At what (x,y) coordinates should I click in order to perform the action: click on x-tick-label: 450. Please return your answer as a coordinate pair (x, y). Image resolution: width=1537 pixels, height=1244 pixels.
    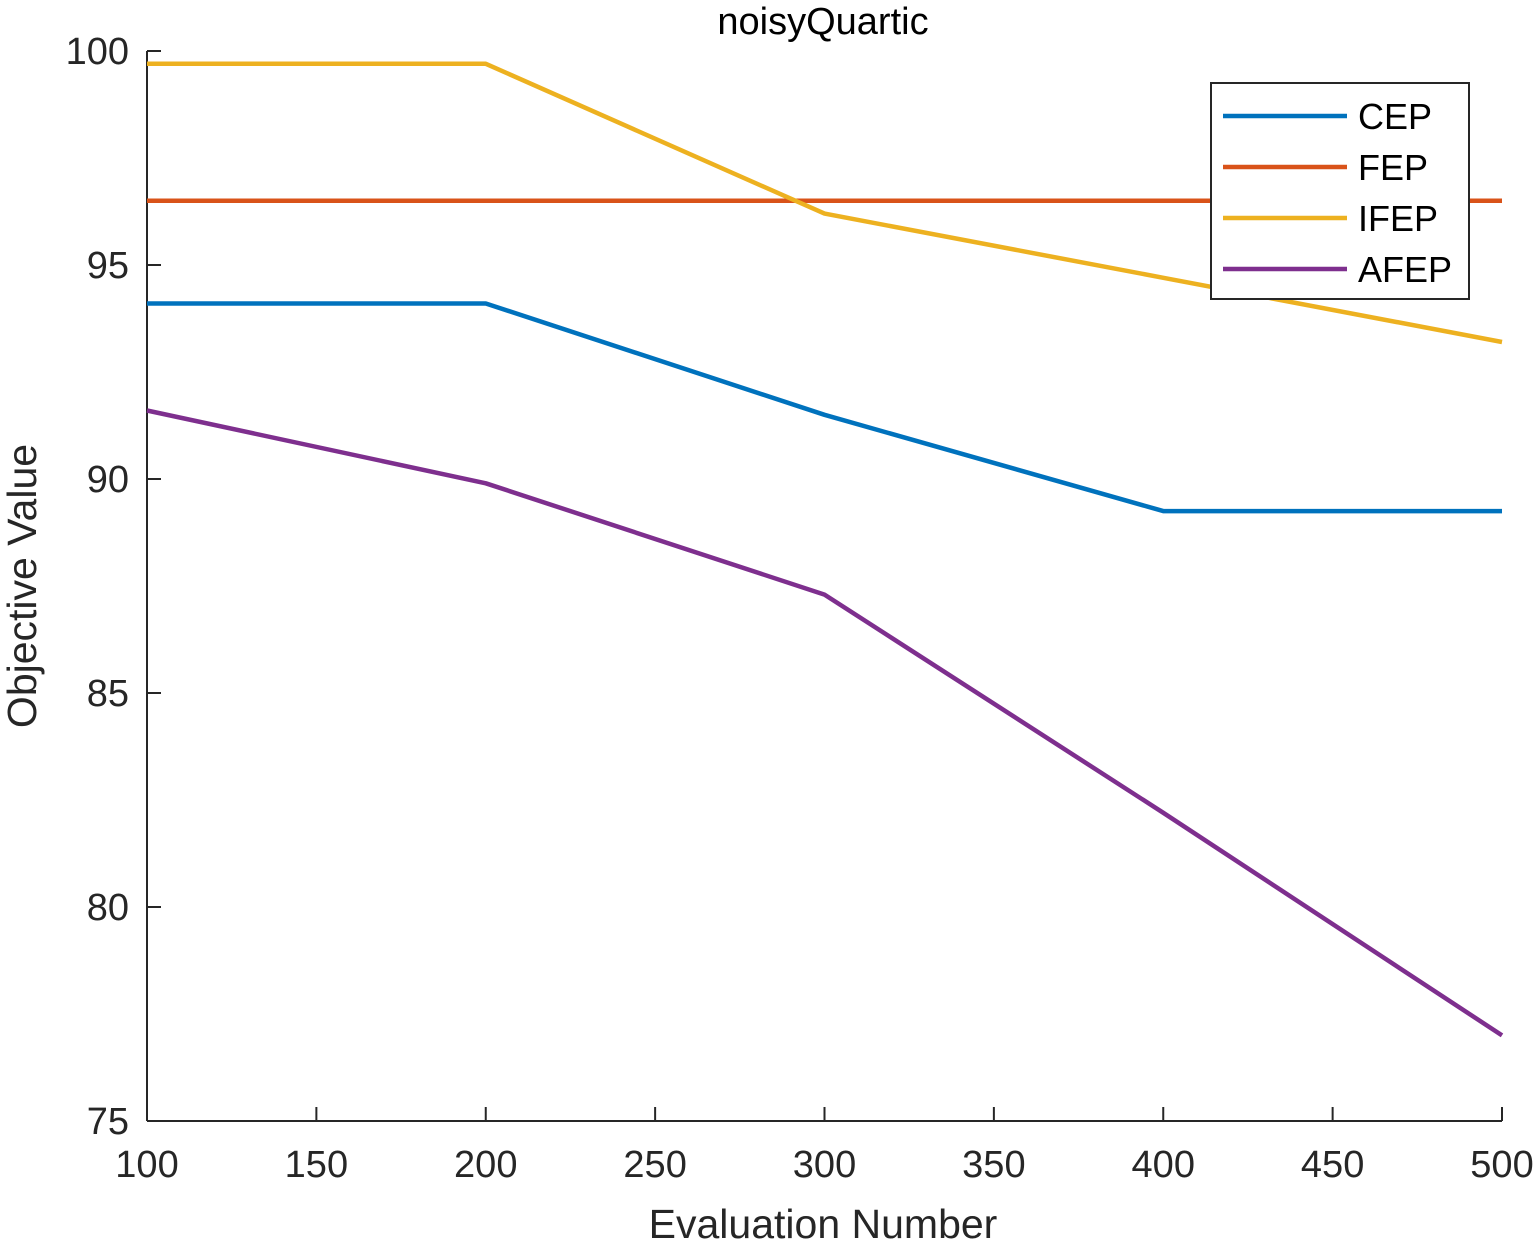
    Looking at the image, I should click on (1332, 1165).